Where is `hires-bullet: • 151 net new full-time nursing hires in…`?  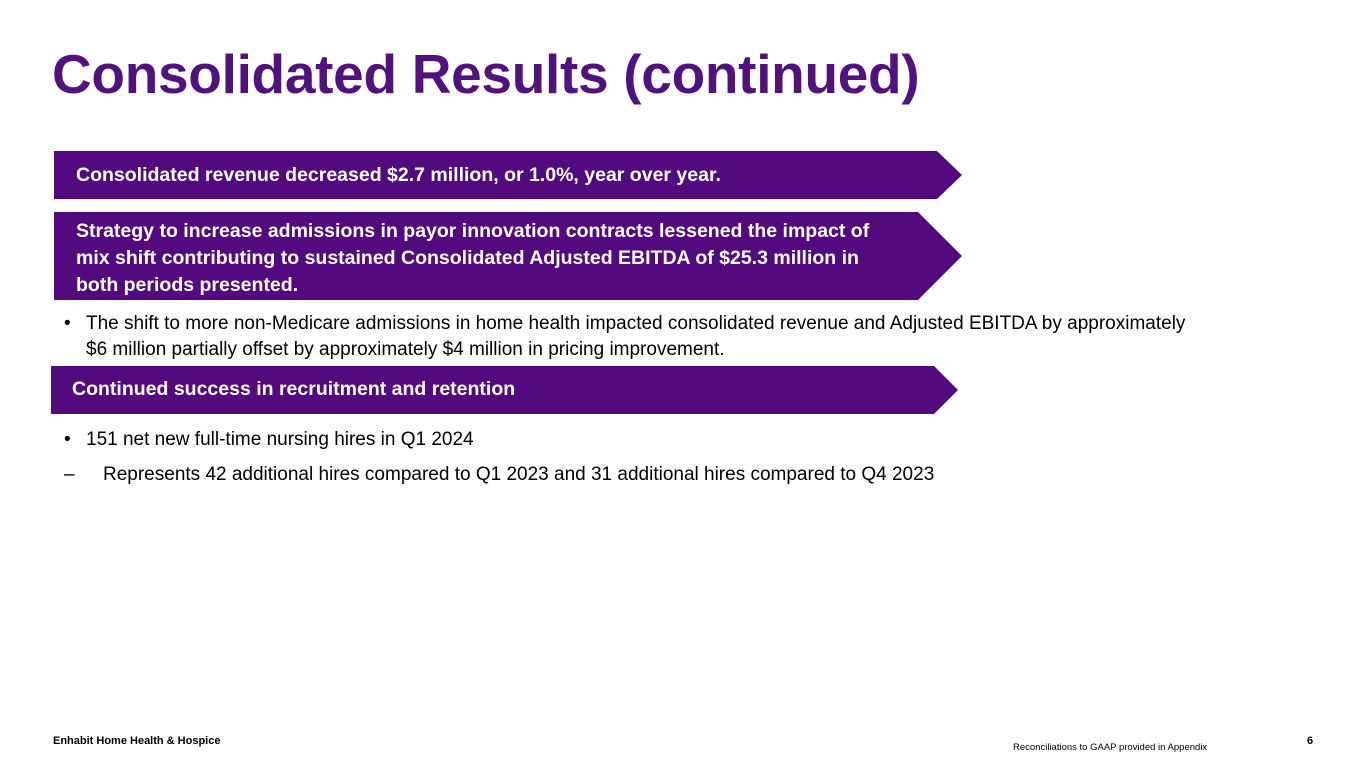 hires-bullet: • 151 net new full-time nursing hires in… is located at coordinates (514, 440).